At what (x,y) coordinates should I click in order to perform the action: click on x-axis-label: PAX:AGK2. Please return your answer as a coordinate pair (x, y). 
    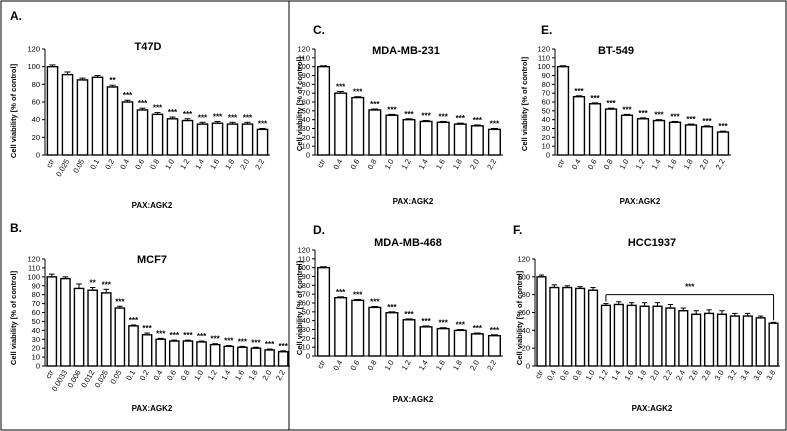
    Looking at the image, I should click on (152, 408).